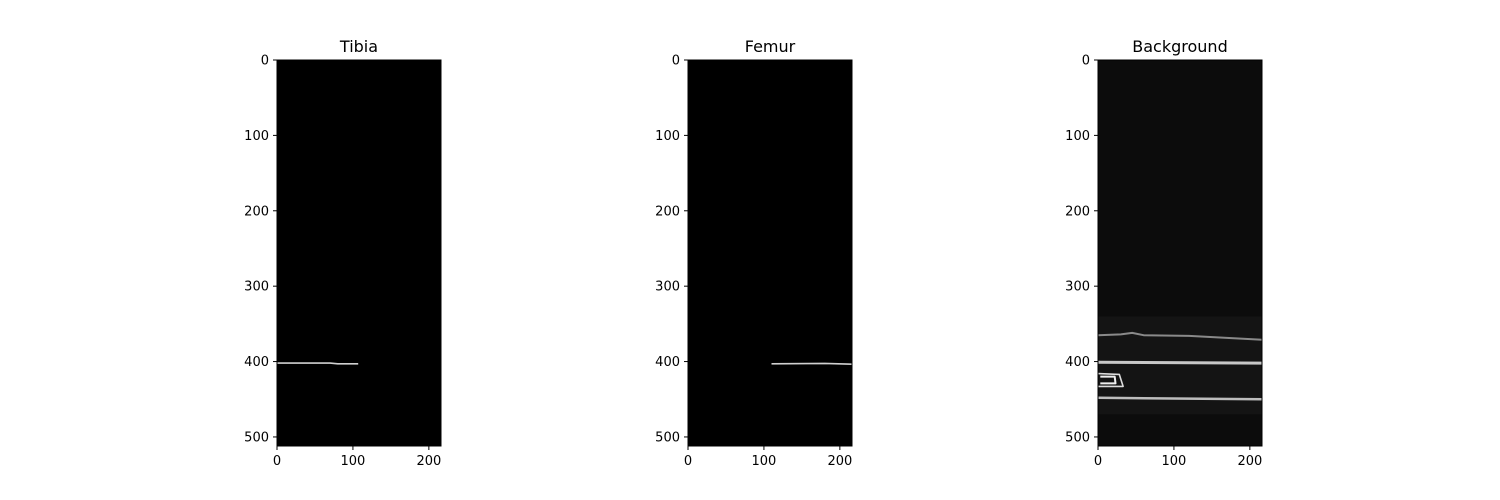 Image resolution: width=1500 pixels, height=500 pixels. I want to click on tibia-xtick-label: 200, so click(428, 461).